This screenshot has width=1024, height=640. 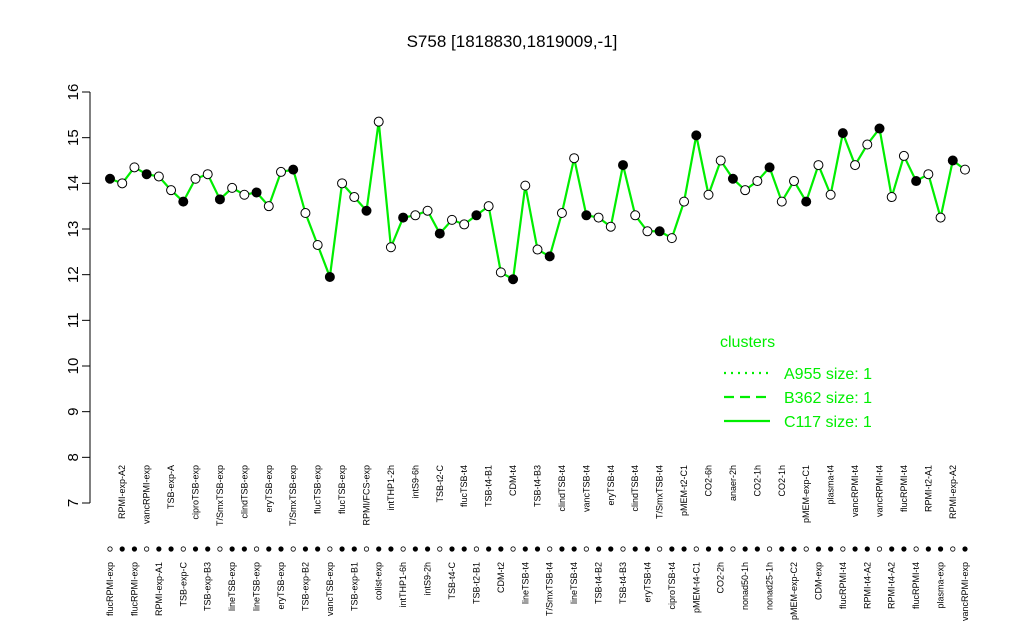 I want to click on legend-title: clusters, so click(x=747, y=342).